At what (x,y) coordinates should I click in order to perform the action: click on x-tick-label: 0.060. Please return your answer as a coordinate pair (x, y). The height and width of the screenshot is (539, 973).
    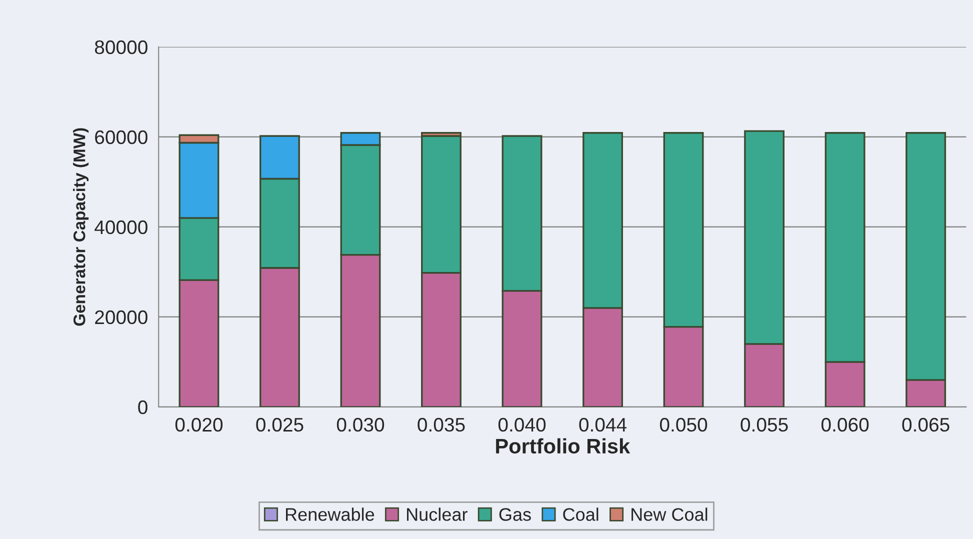
    Looking at the image, I should click on (845, 425).